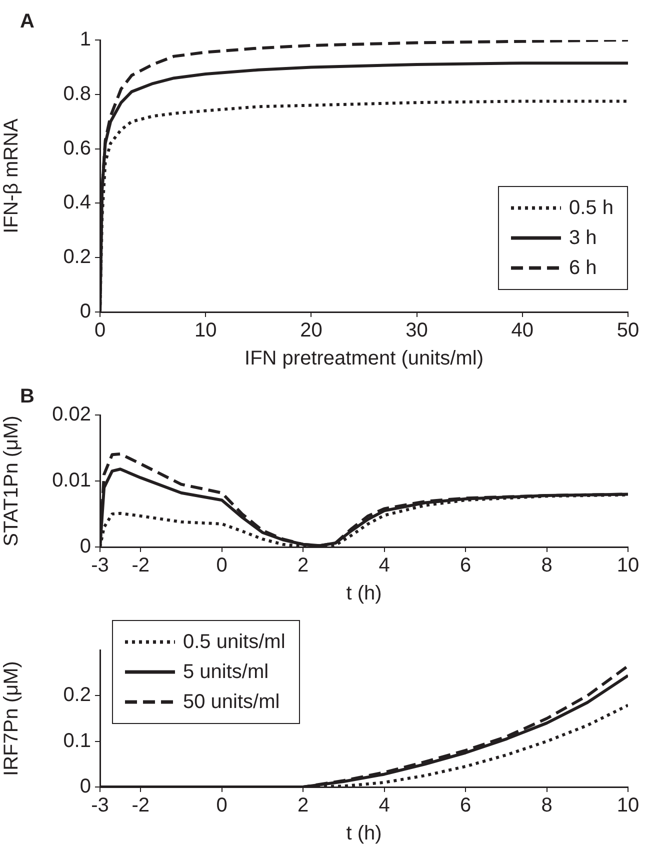  I want to click on y-tick-label: 1, so click(85, 39).